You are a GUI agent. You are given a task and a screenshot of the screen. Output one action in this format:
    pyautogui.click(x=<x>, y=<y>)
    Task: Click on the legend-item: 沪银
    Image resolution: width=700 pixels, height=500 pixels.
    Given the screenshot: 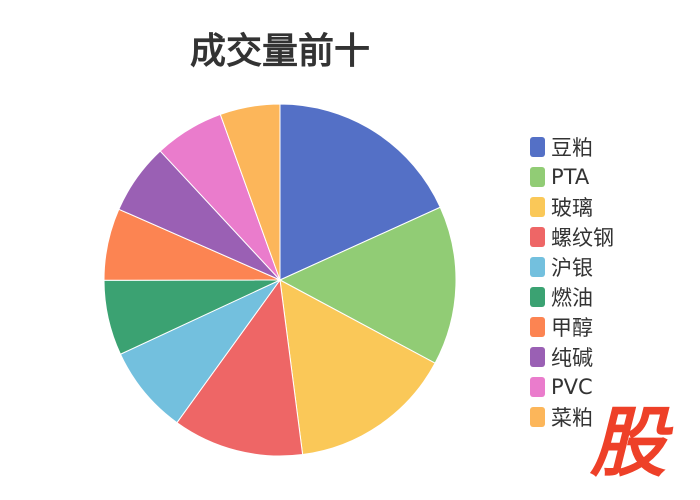 What is the action you would take?
    pyautogui.click(x=572, y=267)
    